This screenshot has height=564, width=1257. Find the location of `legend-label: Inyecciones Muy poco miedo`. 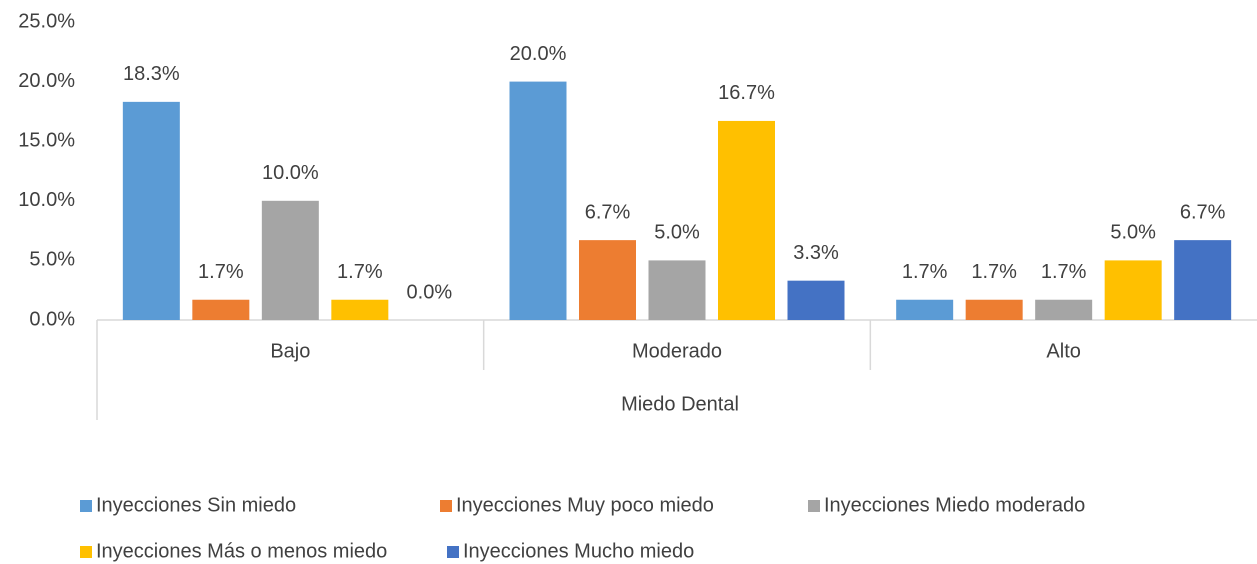

legend-label: Inyecciones Muy poco miedo is located at coordinates (585, 505).